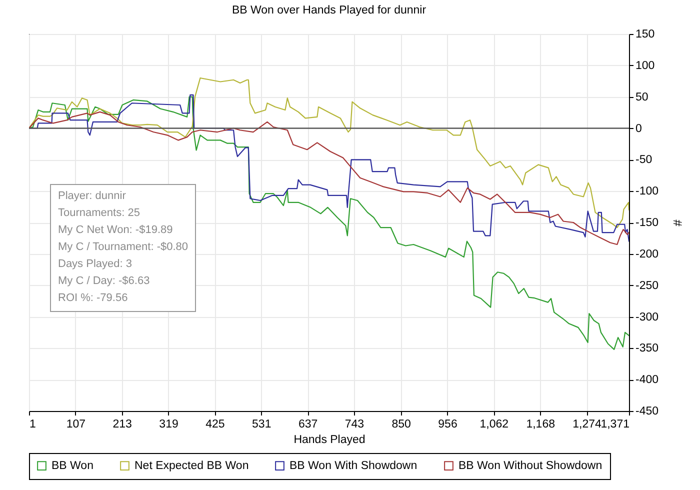 The height and width of the screenshot is (490, 700). Describe the element at coordinates (104, 281) in the screenshot. I see `annotation: My C / Day: -$6.63` at that location.